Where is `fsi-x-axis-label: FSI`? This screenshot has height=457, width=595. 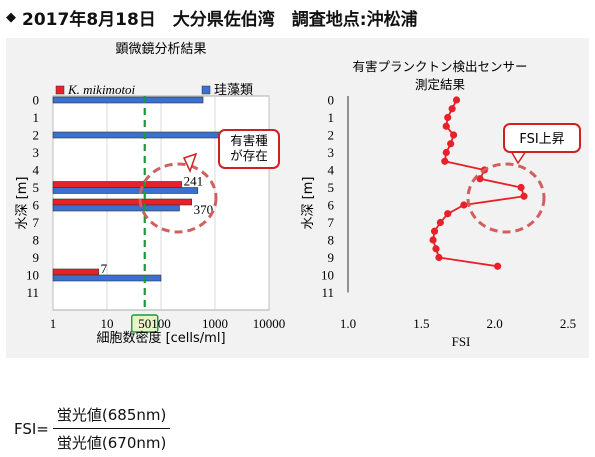
fsi-x-axis-label: FSI is located at coordinates (461, 341).